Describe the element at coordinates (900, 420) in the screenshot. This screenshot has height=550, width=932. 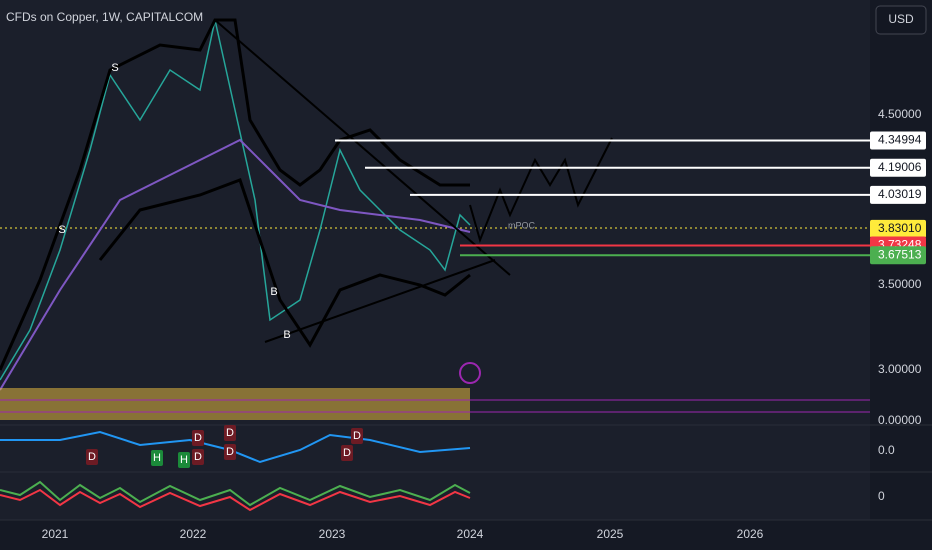
I see `indicator-tick-label: 0.00000` at that location.